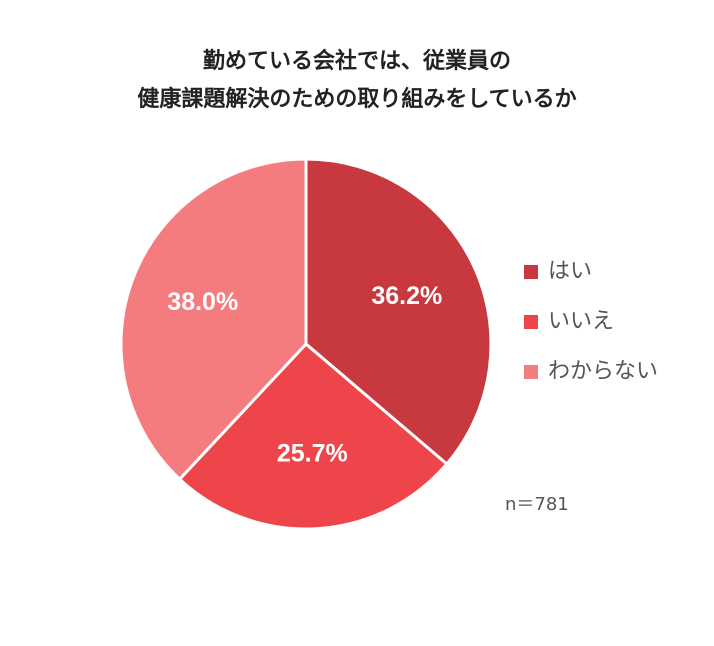 The height and width of the screenshot is (646, 714). What do you see at coordinates (312, 453) in the screenshot?
I see `value-label: 25.7%` at bounding box center [312, 453].